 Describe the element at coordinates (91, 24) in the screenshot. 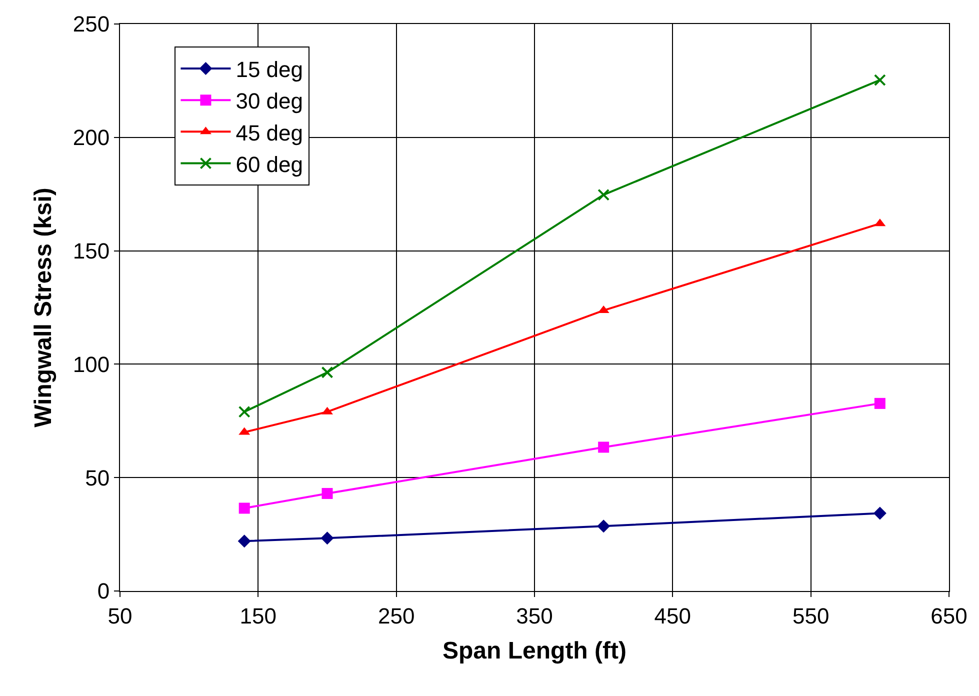

I see `y-tick-label: 250` at that location.